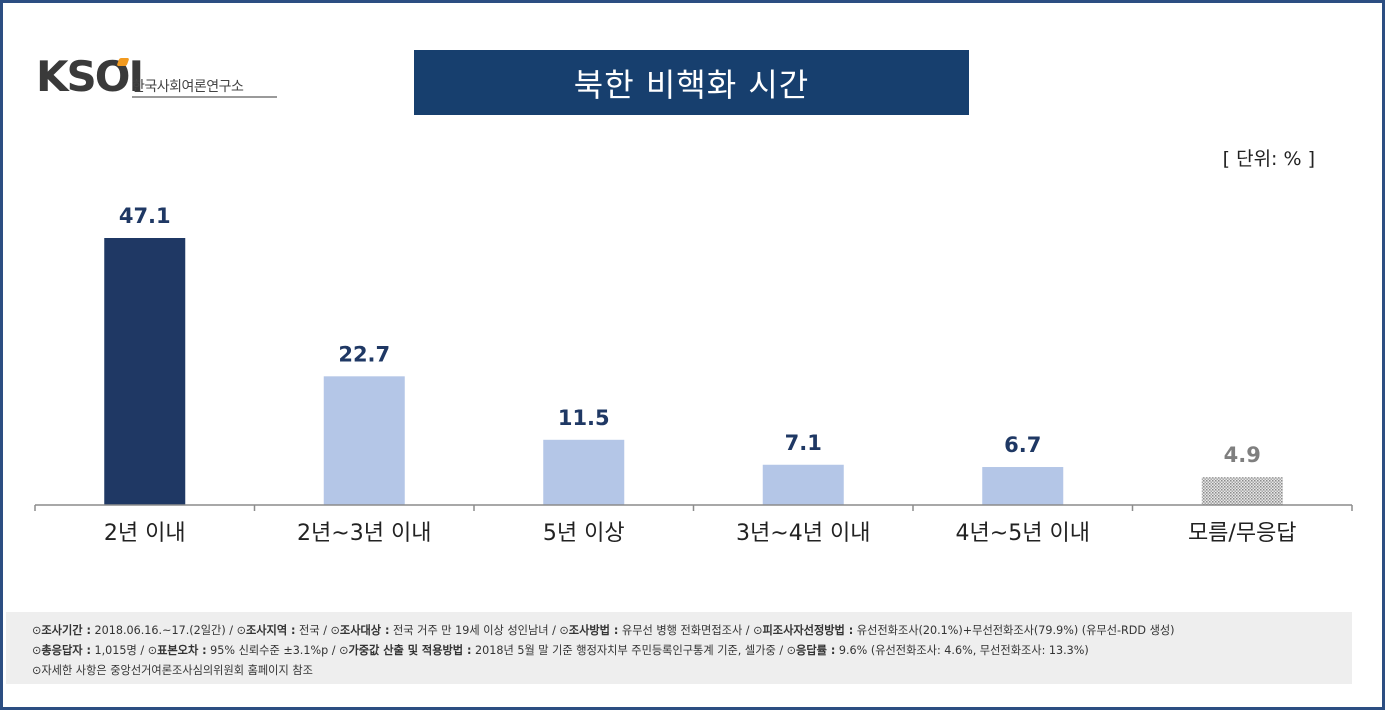 Image resolution: width=1385 pixels, height=710 pixels. Describe the element at coordinates (204, 97) in the screenshot. I see `logo-underline` at that location.